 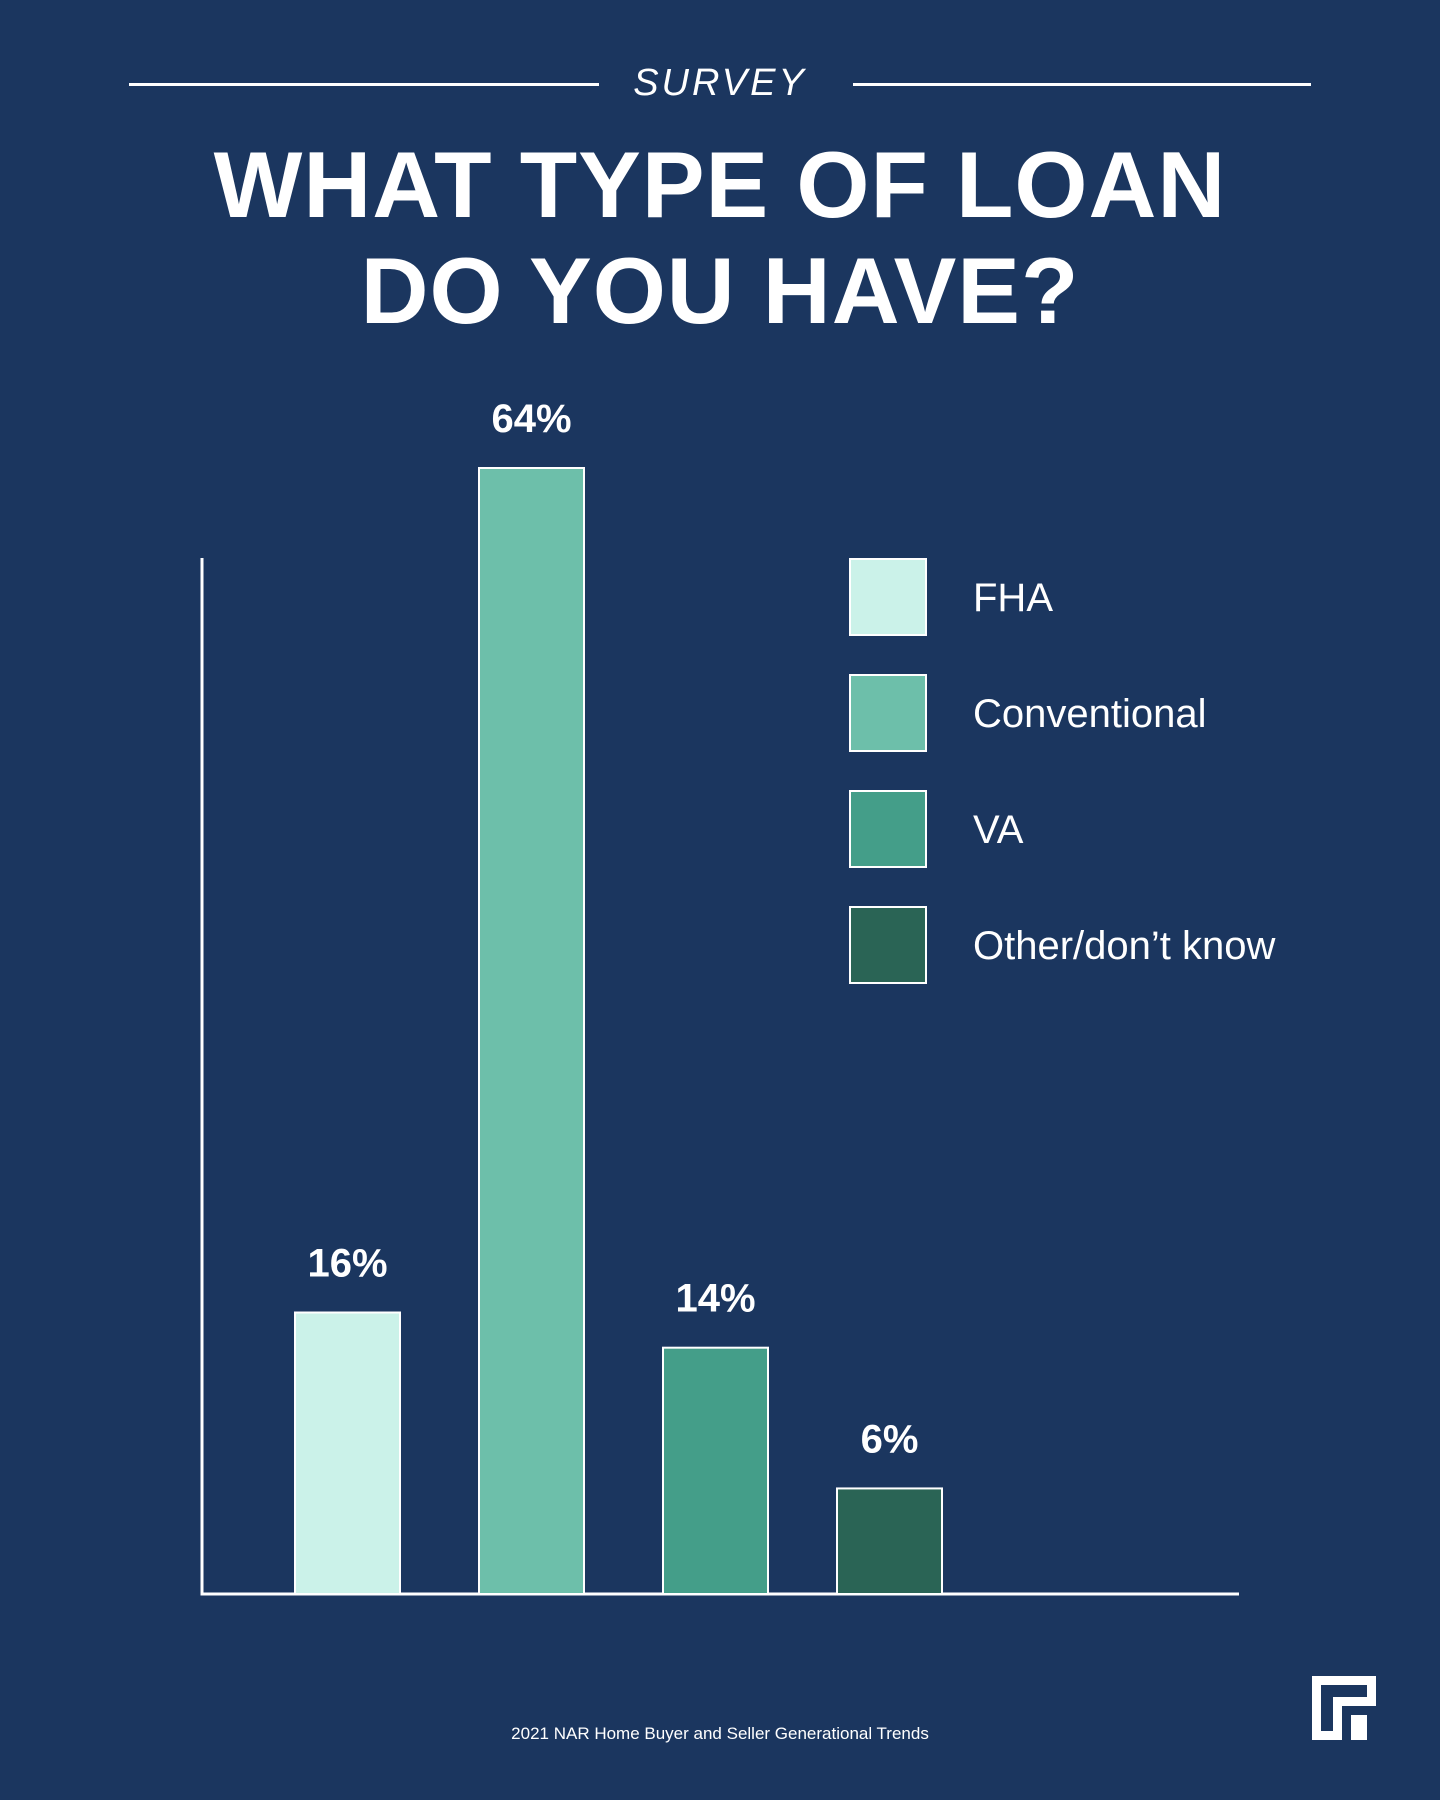 I want to click on legend-item-3: Other/don’t know, so click(x=1062, y=945).